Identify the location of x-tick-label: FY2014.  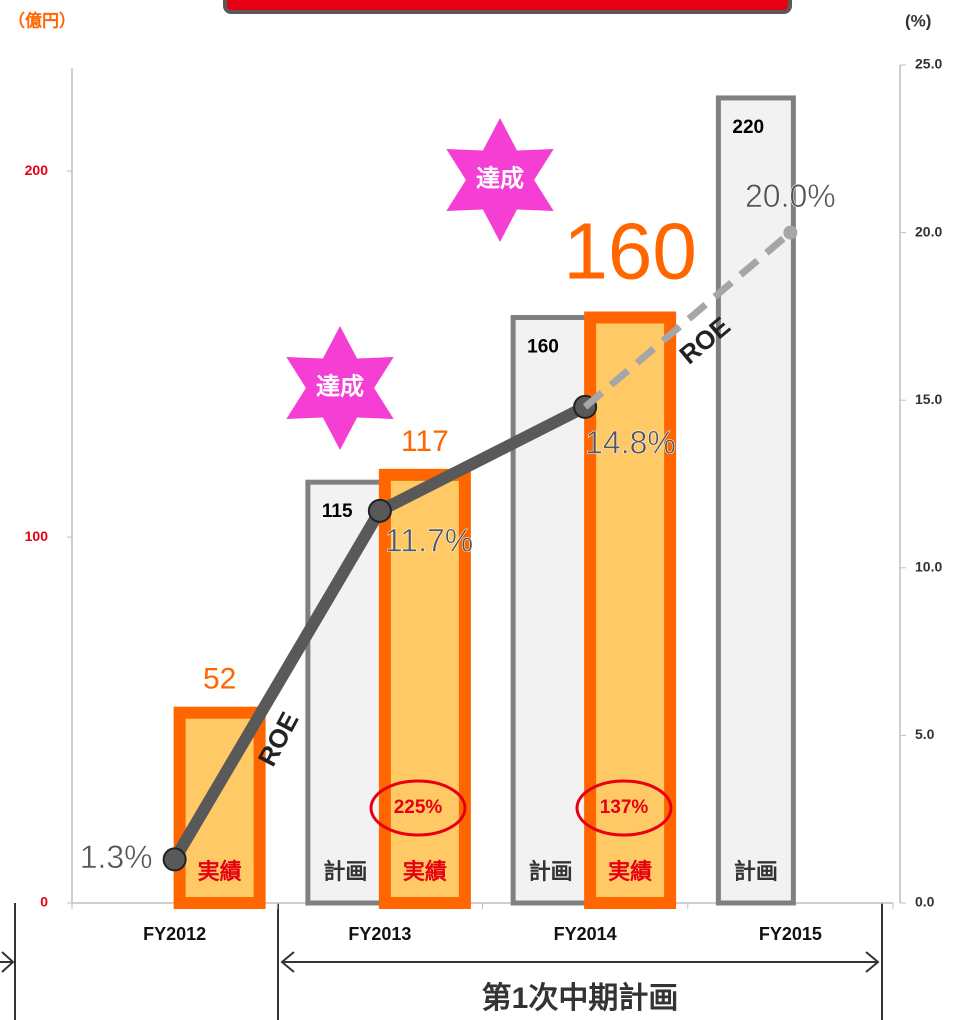
(585, 934).